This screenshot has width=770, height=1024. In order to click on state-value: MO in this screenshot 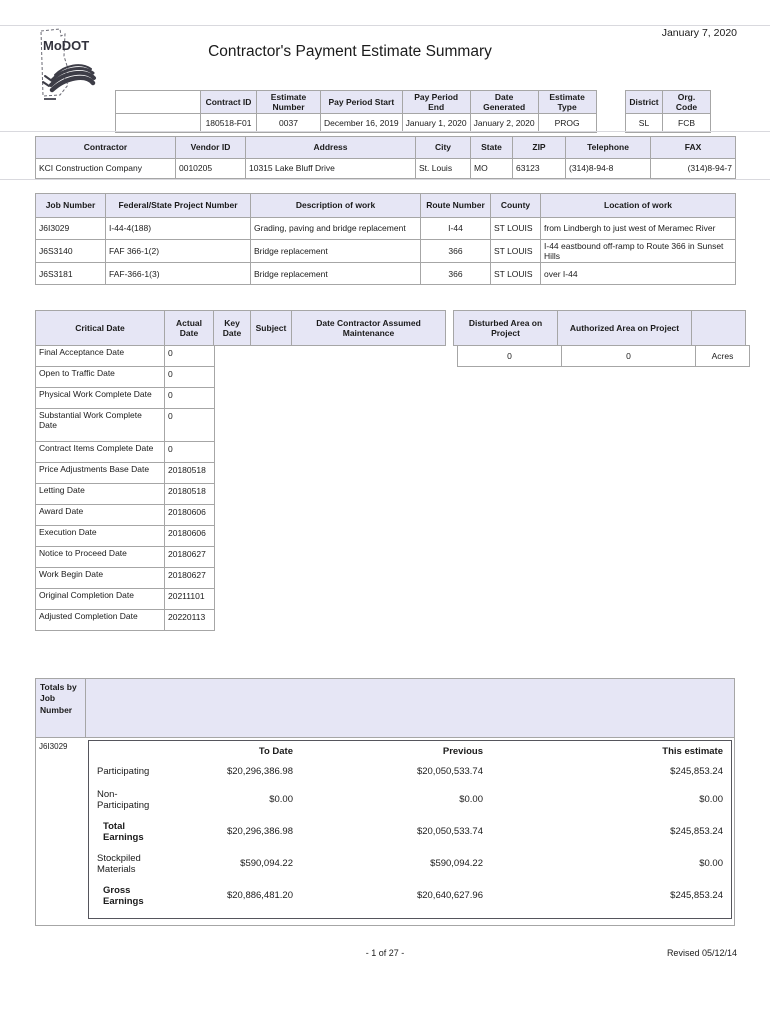, I will do `click(491, 168)`.